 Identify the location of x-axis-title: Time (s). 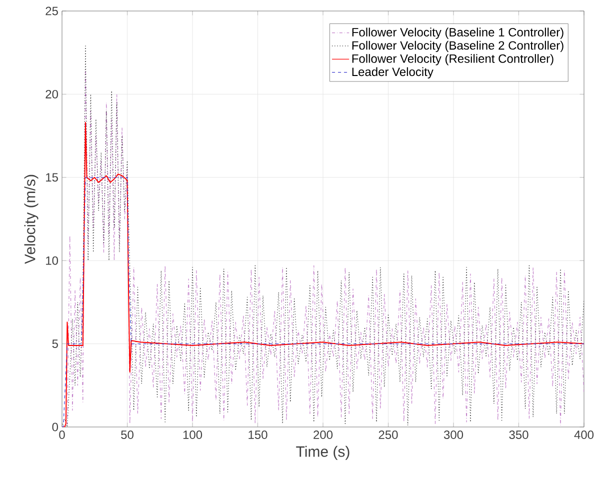
(323, 453).